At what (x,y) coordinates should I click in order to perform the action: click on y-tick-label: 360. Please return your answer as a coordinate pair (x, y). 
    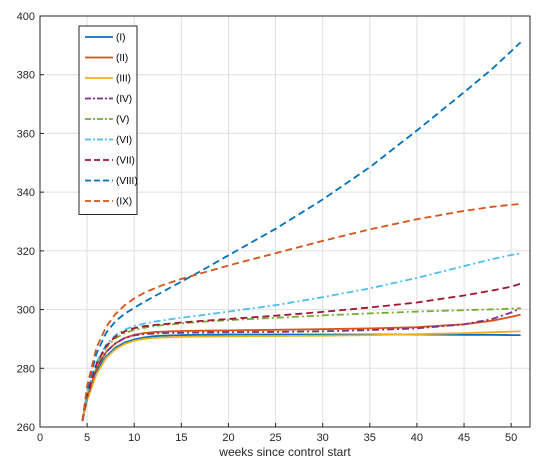
    Looking at the image, I should click on (26, 134).